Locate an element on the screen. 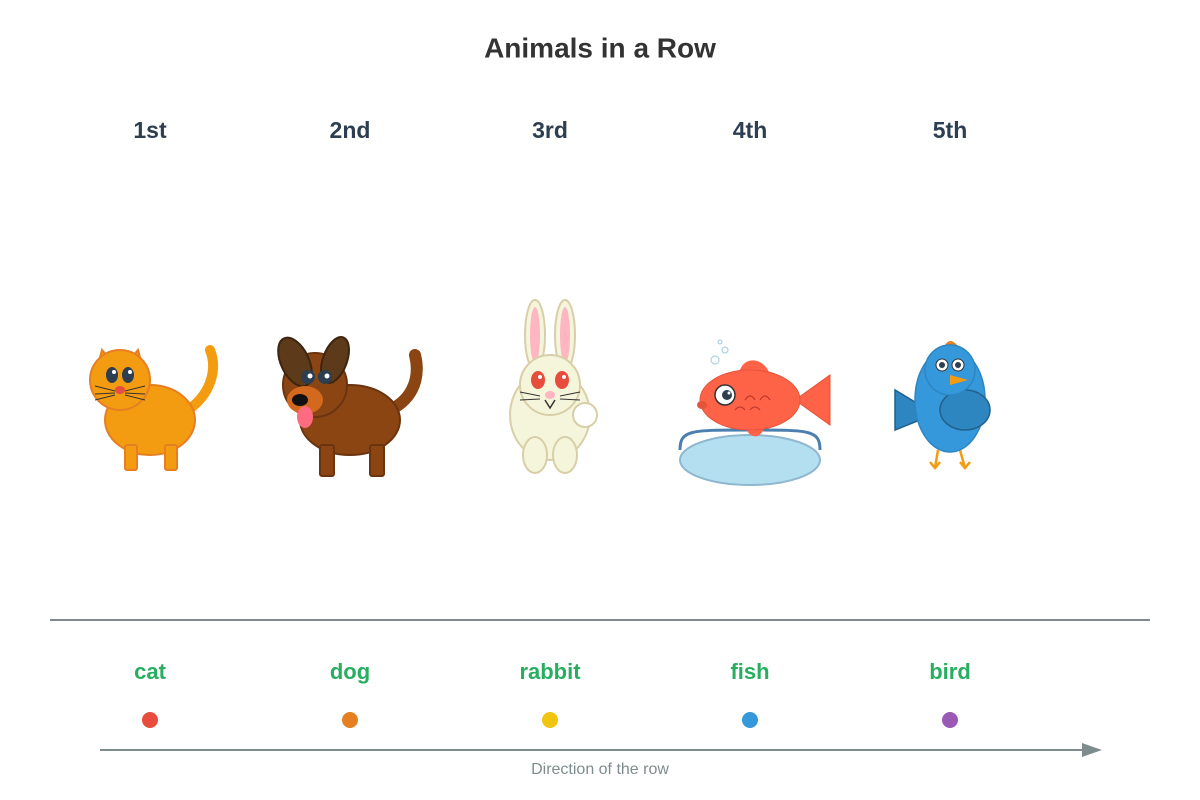 Image resolution: width=1200 pixels, height=800 pixels. title: Animals in a Row is located at coordinates (600, 47).